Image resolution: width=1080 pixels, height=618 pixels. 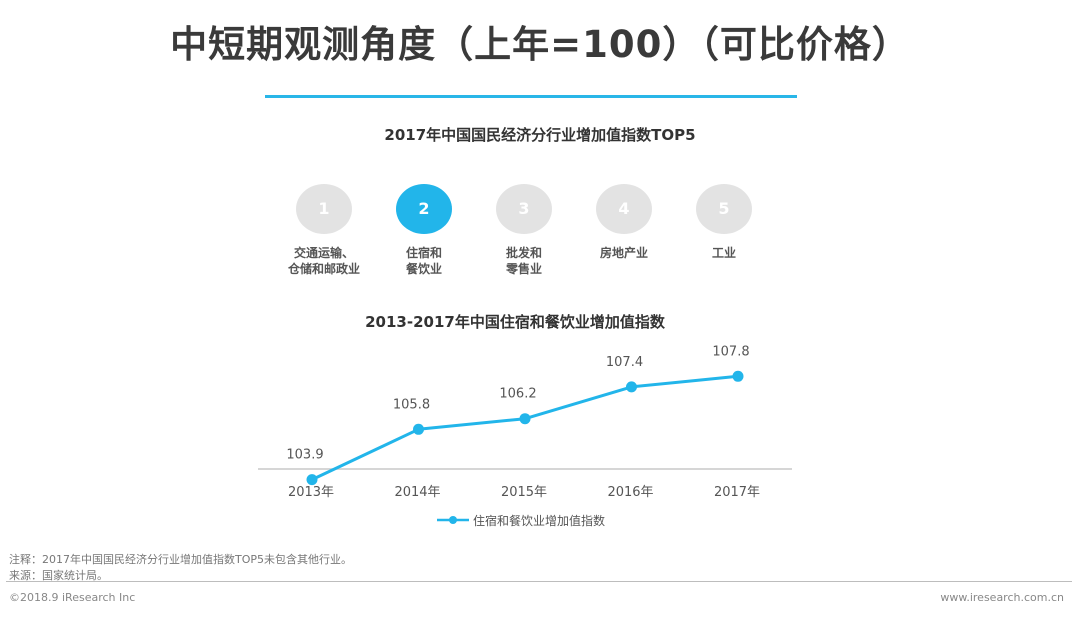 I want to click on rank-label-2: 住宿和 餐饮业, so click(x=423, y=261).